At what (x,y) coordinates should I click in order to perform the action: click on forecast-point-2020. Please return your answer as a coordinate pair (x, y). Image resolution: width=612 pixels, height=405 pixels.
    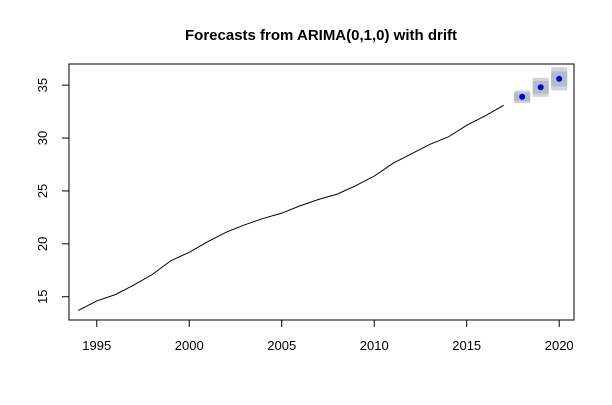
    Looking at the image, I should click on (559, 78).